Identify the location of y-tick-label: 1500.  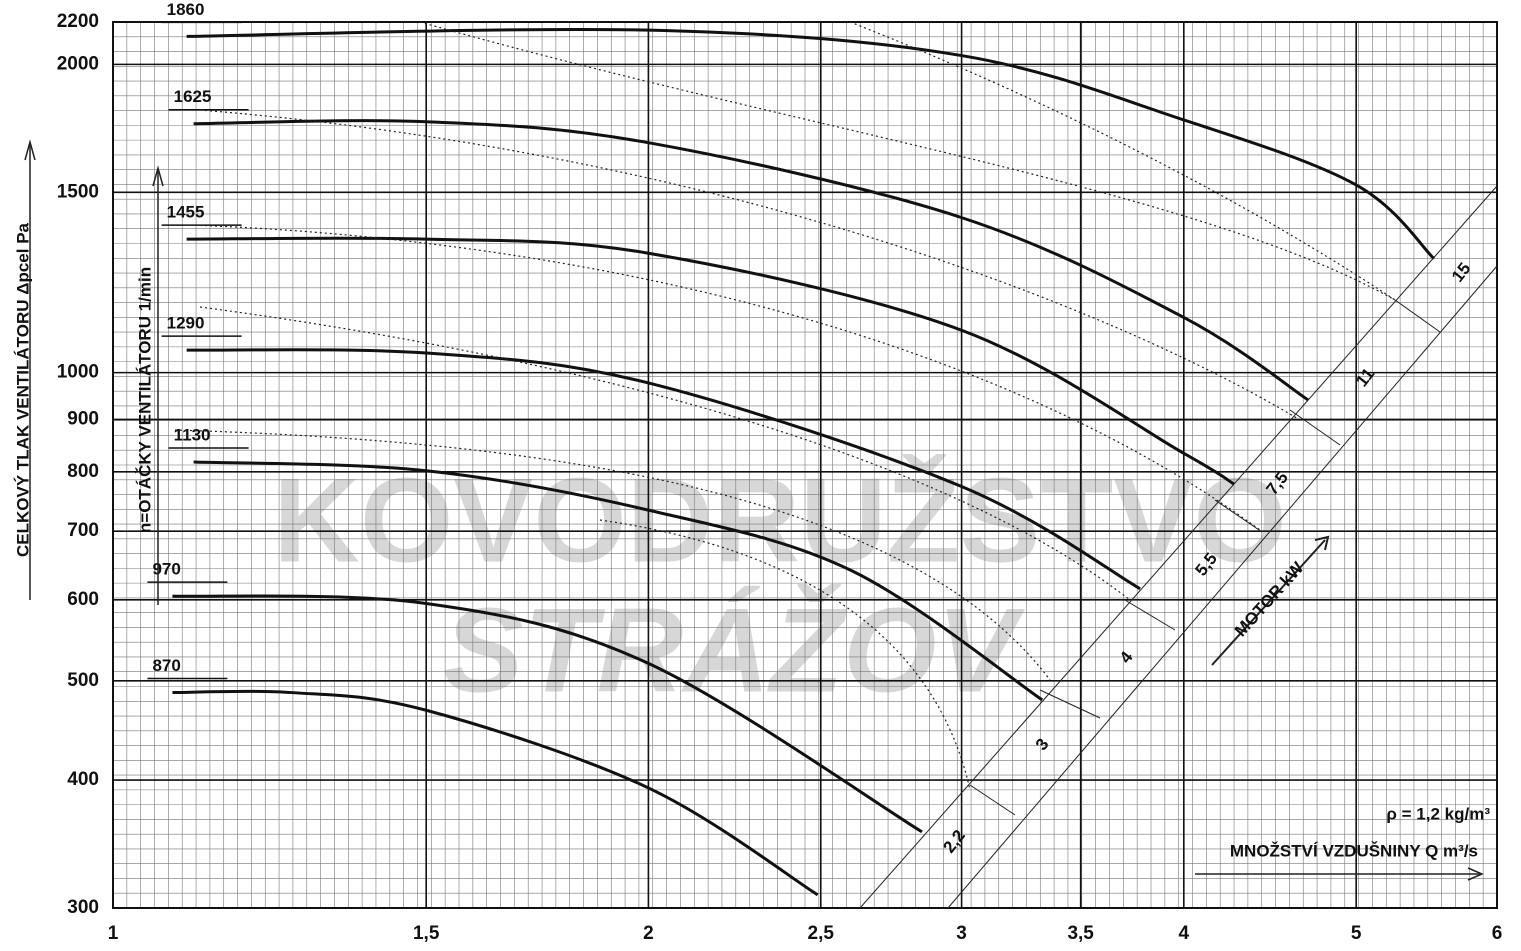
(78, 191).